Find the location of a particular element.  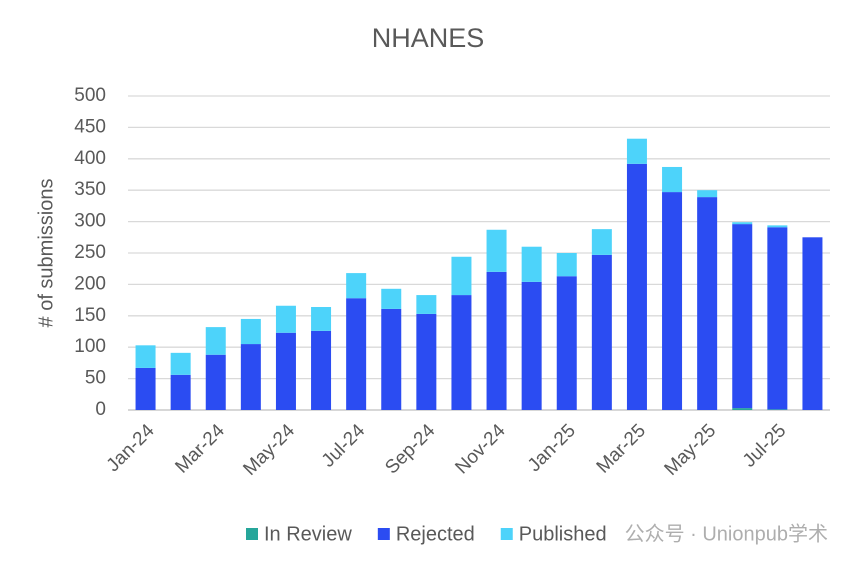

x-tick-label: Jan-25 is located at coordinates (552, 448).